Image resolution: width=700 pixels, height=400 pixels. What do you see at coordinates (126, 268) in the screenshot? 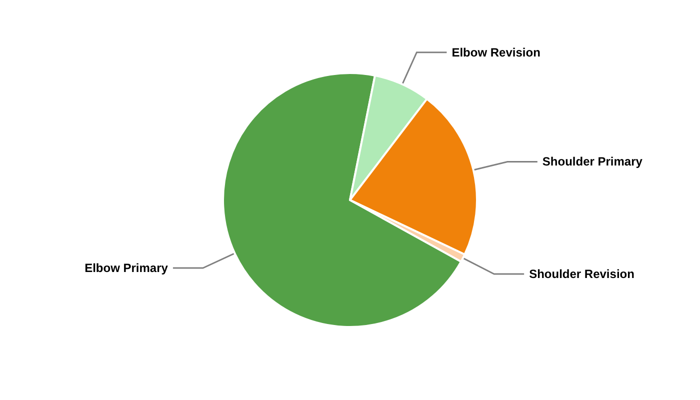
I see `slice-label: Elbow Primary` at bounding box center [126, 268].